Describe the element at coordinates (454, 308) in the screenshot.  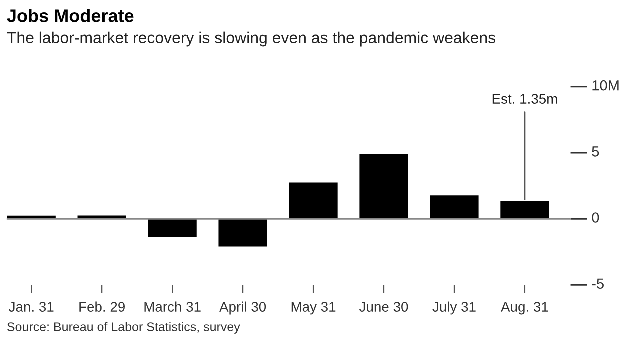
I see `x-tick-label: July 31` at that location.